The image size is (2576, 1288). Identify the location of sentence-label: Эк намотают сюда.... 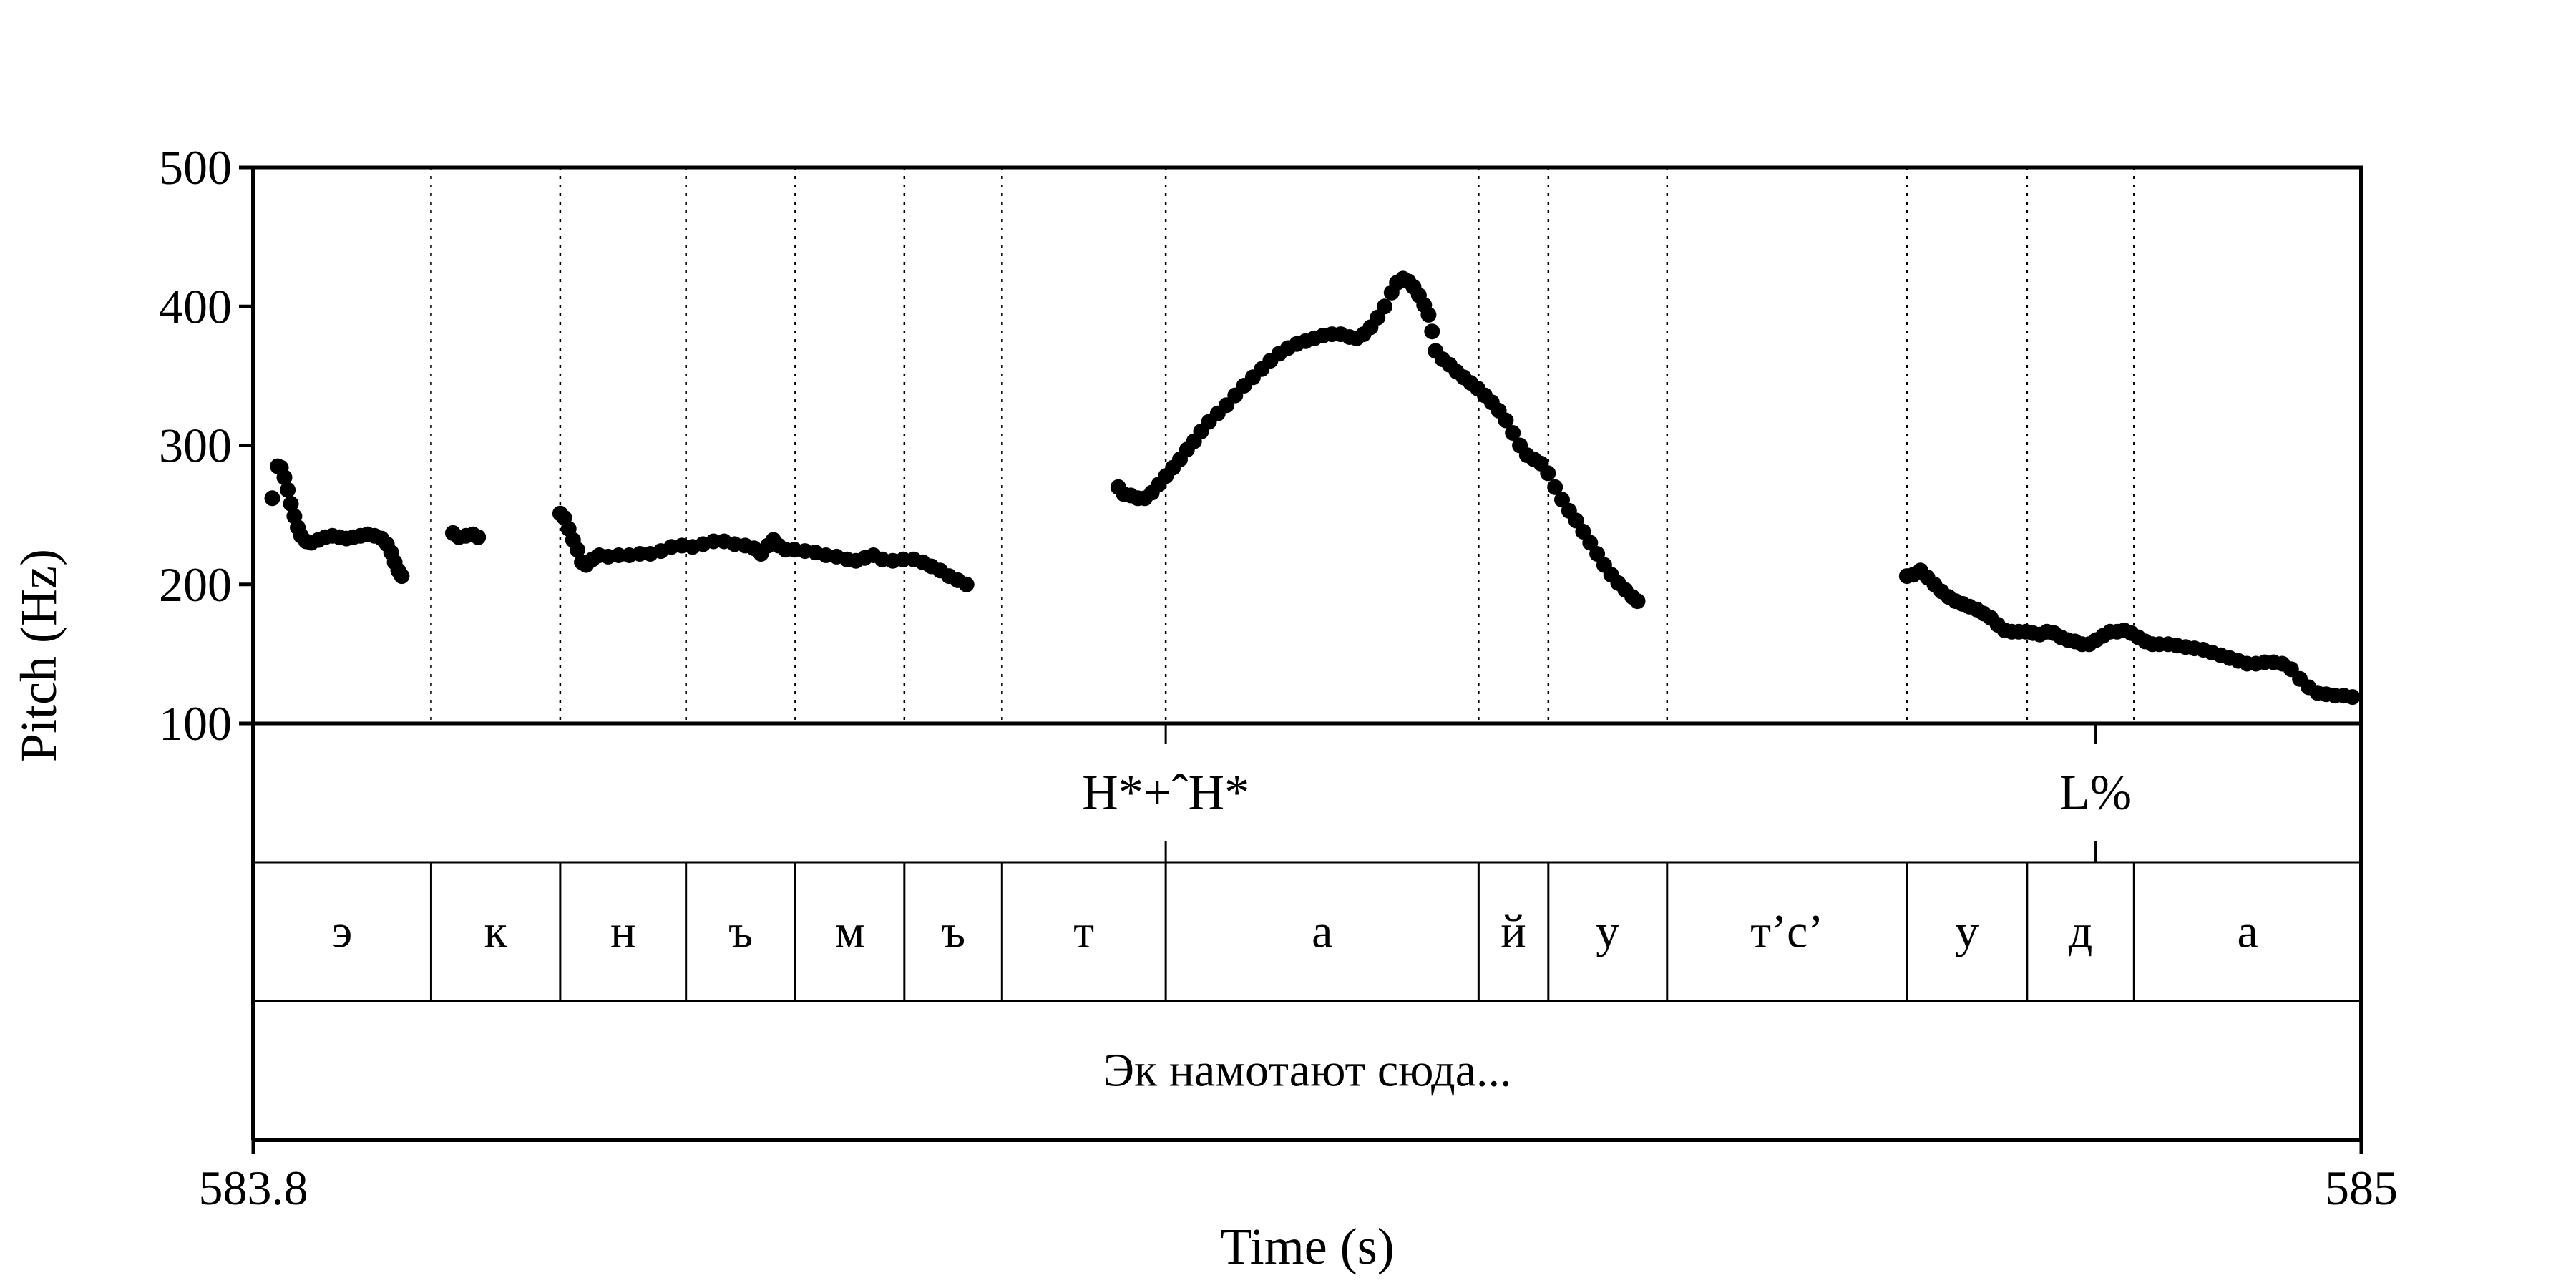
(1307, 1071).